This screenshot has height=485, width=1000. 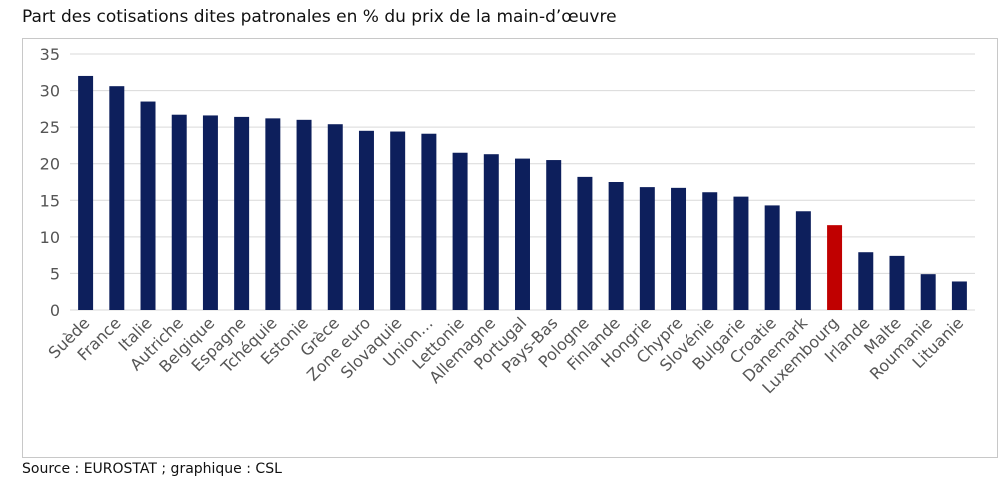 I want to click on chart-source: Source : EUROSTAT ; graphique : CSL, so click(x=152, y=469).